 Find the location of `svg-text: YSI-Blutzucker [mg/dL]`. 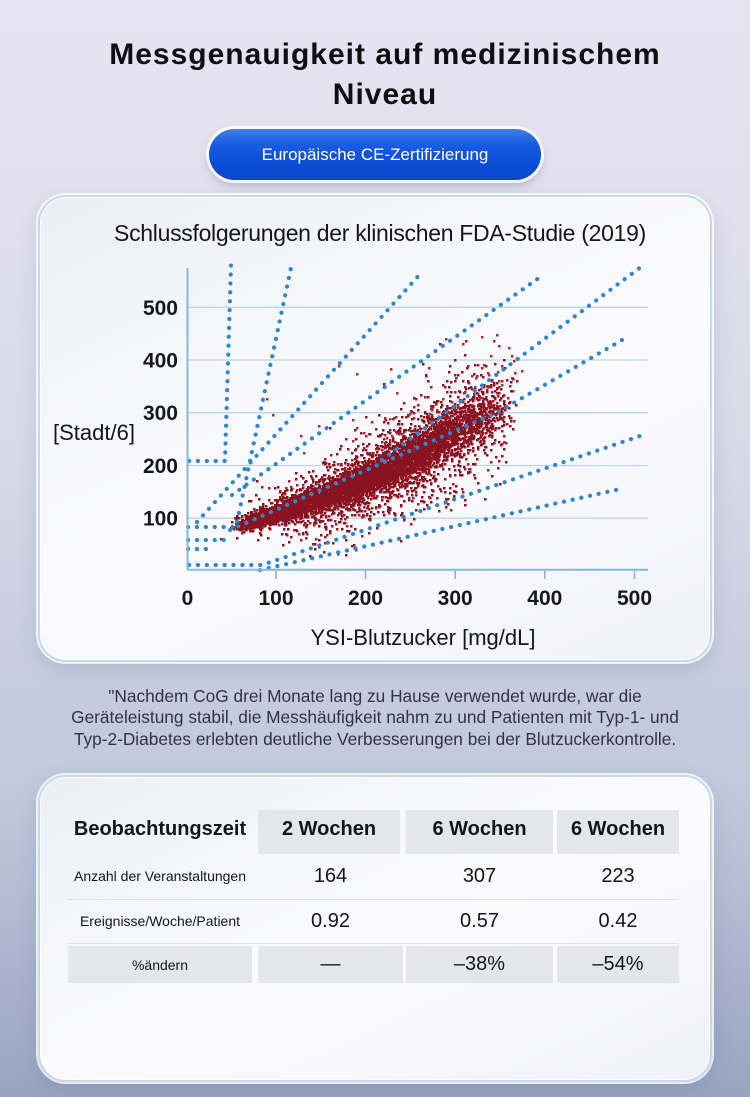

svg-text: YSI-Blutzucker [mg/dL] is located at coordinates (423, 637).